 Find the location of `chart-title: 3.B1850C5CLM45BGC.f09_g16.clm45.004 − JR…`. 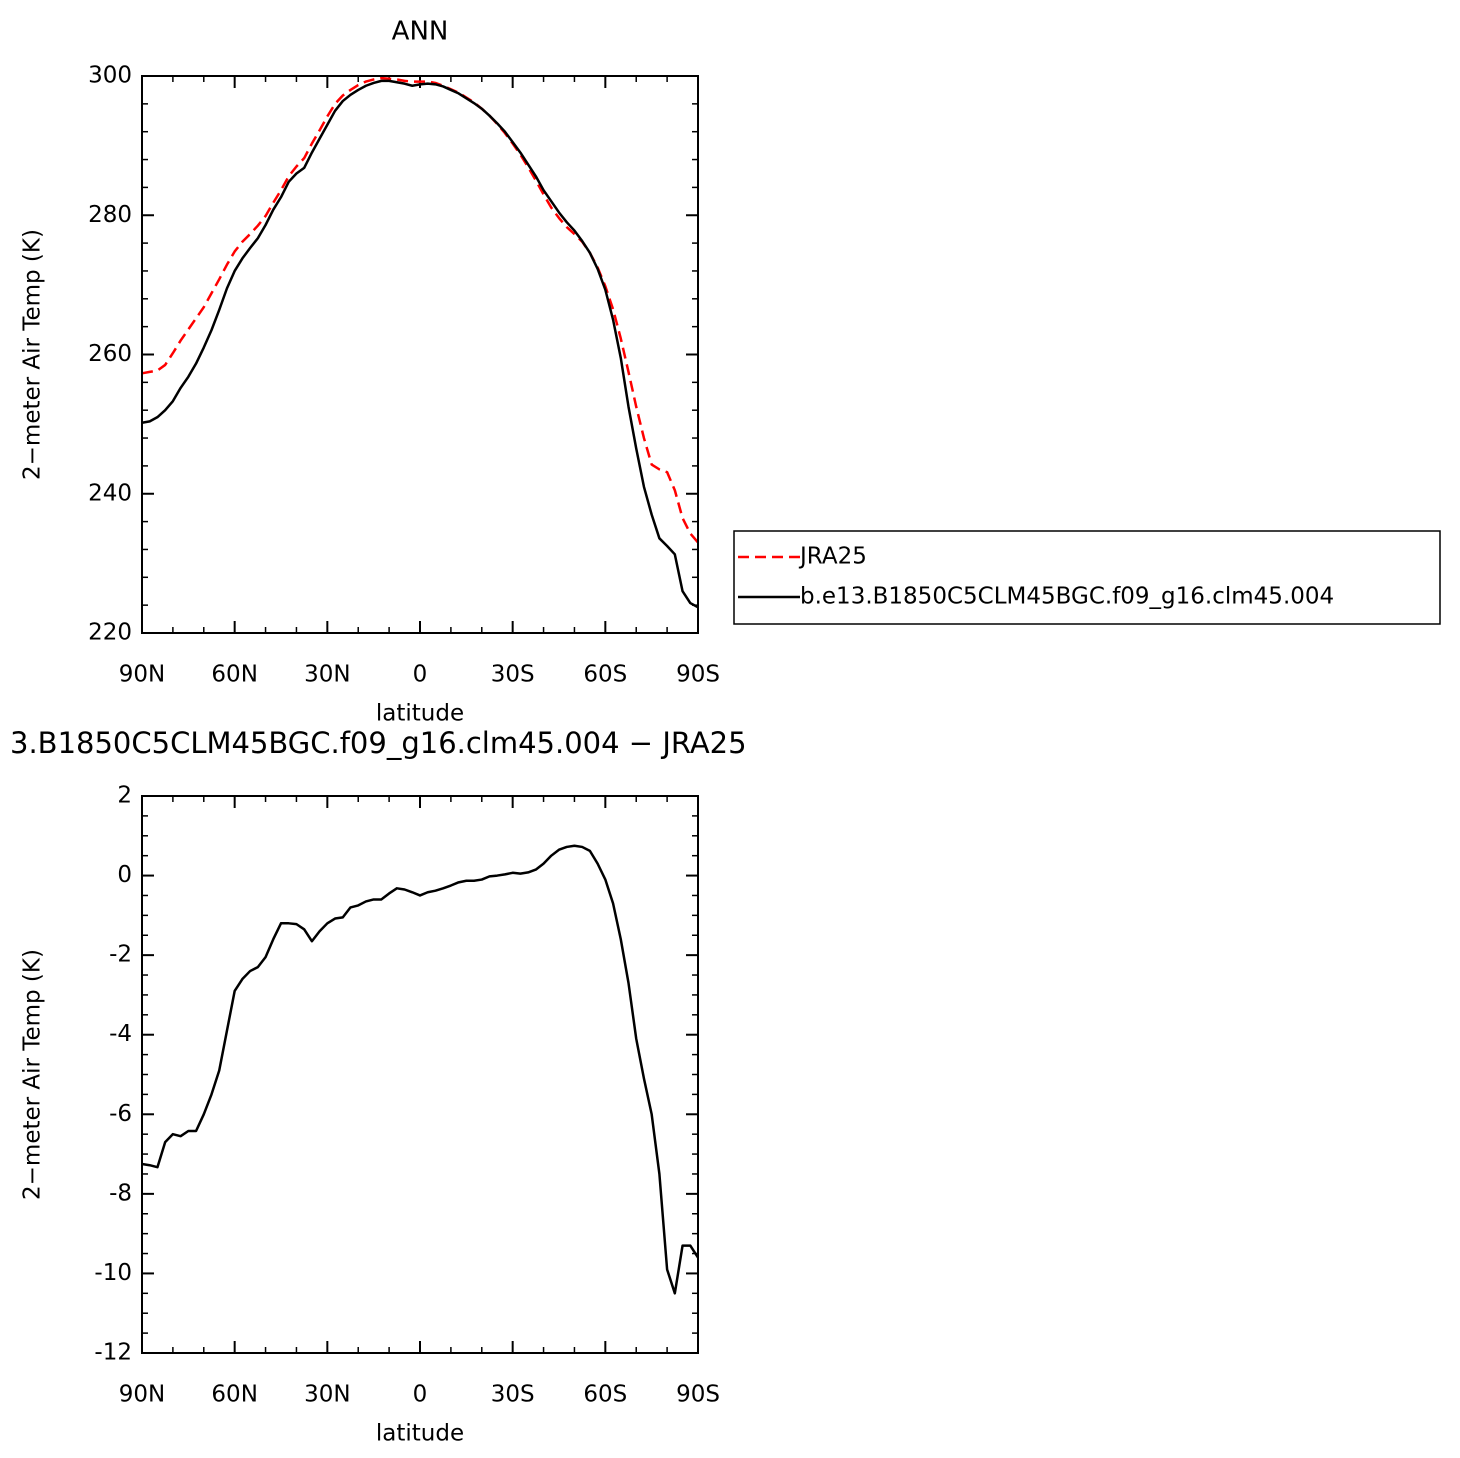

chart-title: 3.B1850C5CLM45BGC.f09_g16.clm45.004 − JR… is located at coordinates (378, 743).